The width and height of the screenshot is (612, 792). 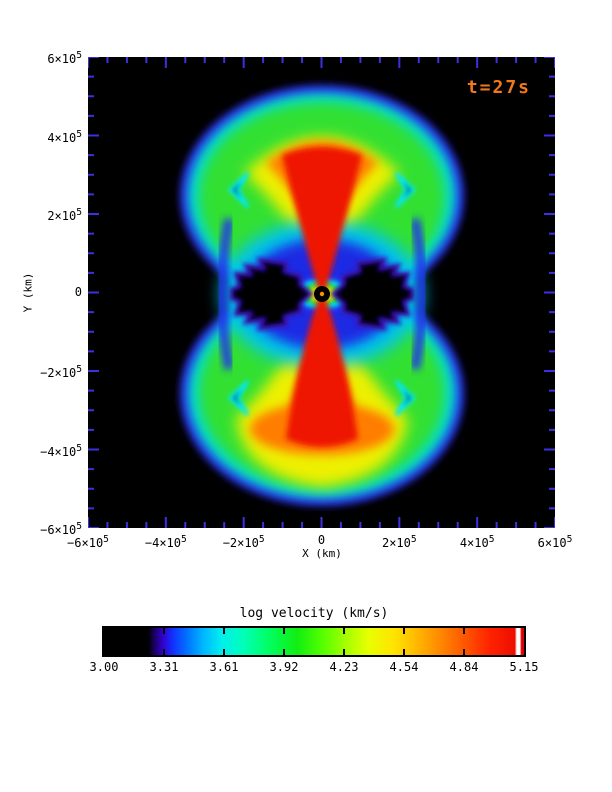 What do you see at coordinates (284, 667) in the screenshot?
I see `colorbar-tick-label: 3.92` at bounding box center [284, 667].